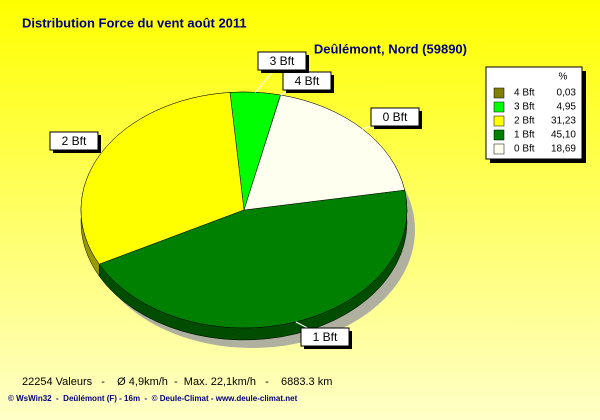 This screenshot has height=420, width=600. Describe the element at coordinates (563, 135) in the screenshot. I see `legend-value: 45,10` at that location.